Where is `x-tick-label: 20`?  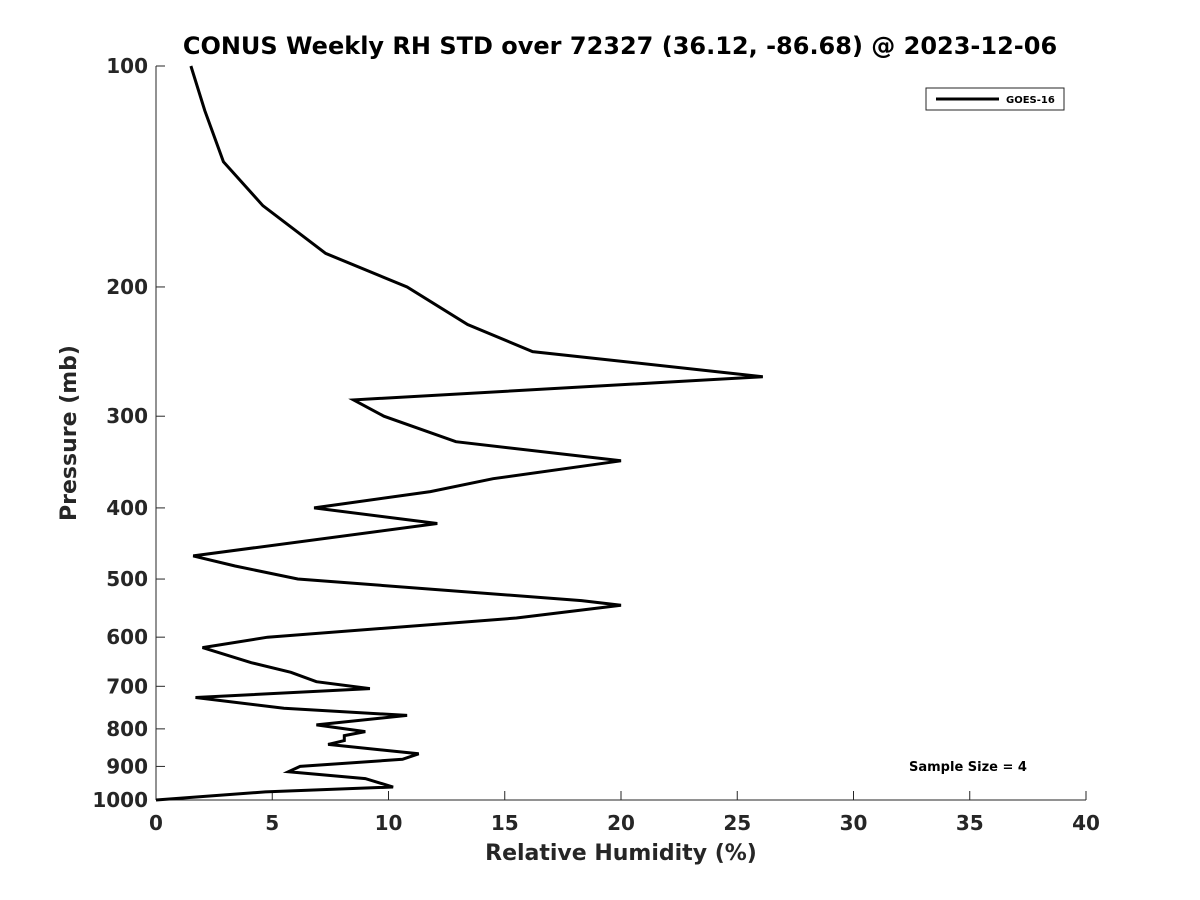
x-tick-label: 20 is located at coordinates (621, 823).